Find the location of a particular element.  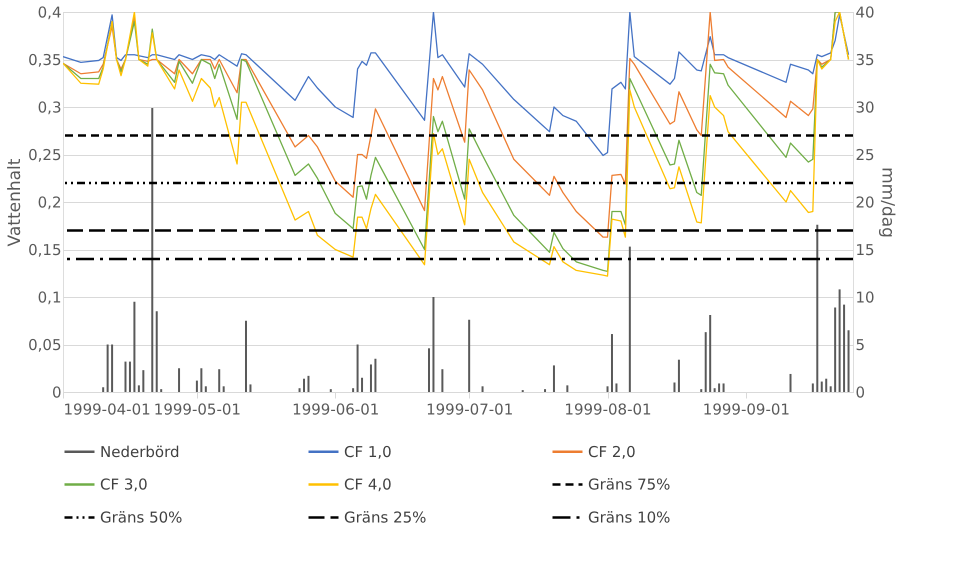

x-tick-label: 1999-08-01 is located at coordinates (608, 409).